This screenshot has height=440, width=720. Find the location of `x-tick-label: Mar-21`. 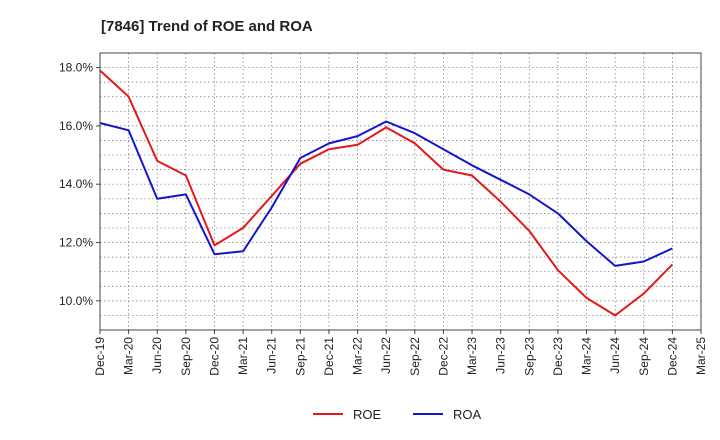

x-tick-label: Mar-21 is located at coordinates (243, 356).